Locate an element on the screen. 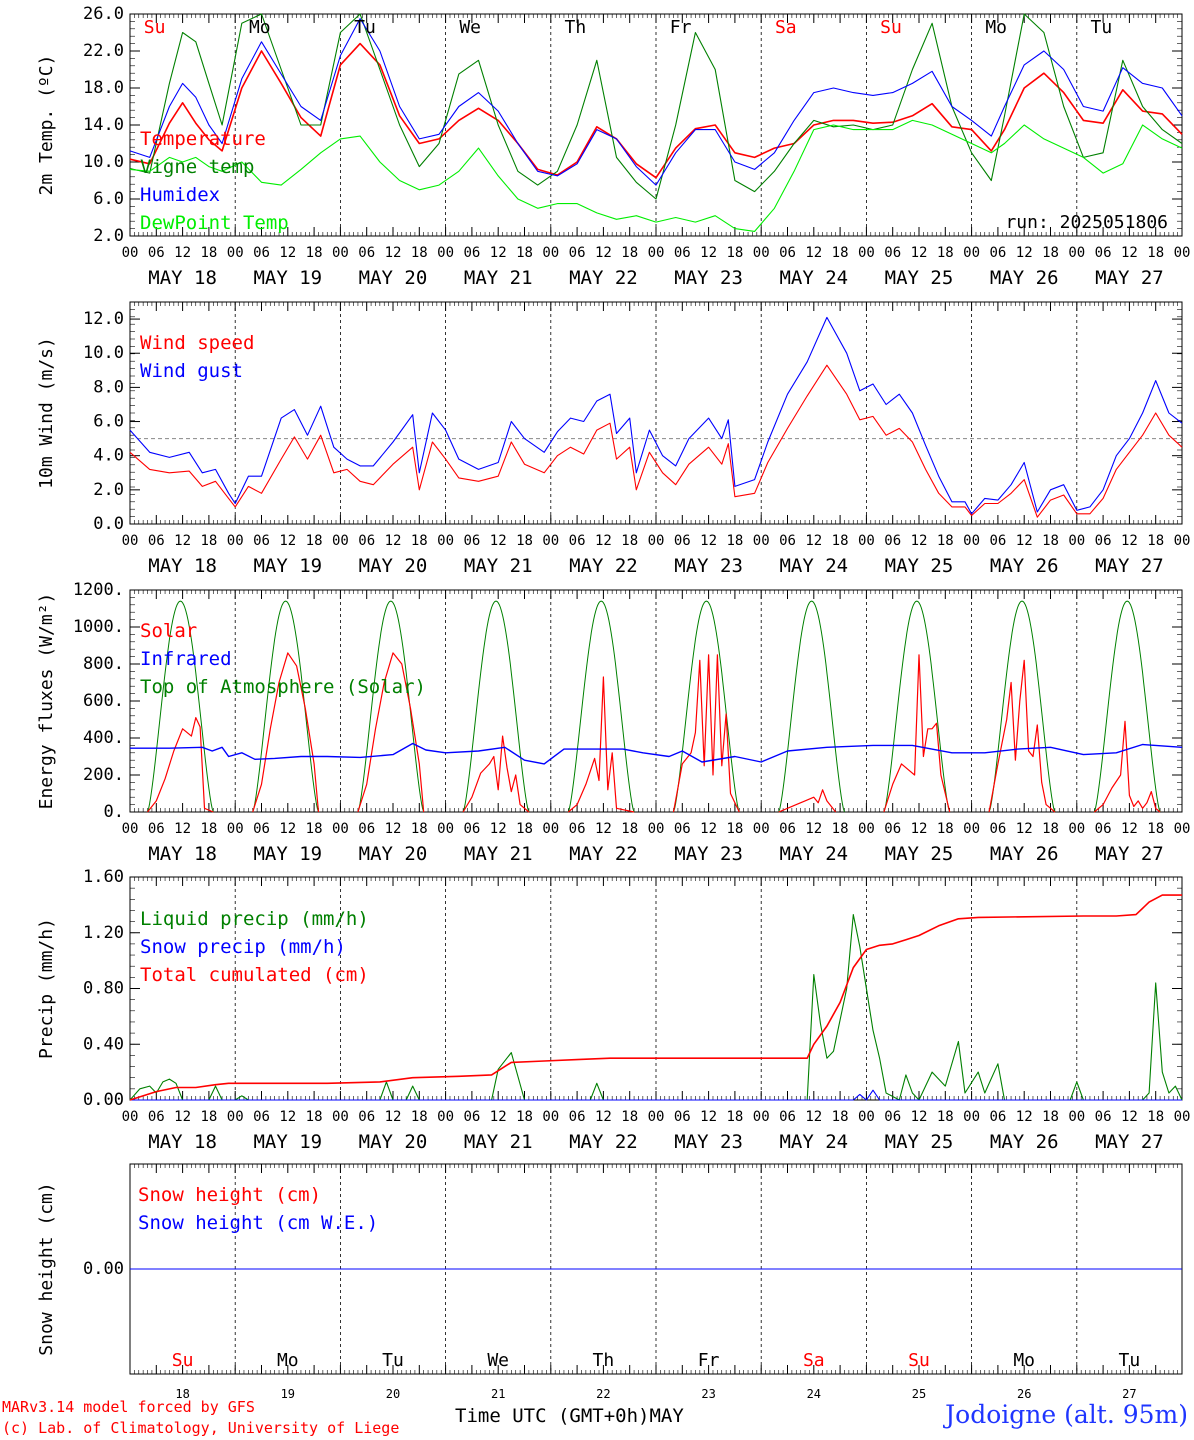  x-date-label: MAY 19 is located at coordinates (287, 566).